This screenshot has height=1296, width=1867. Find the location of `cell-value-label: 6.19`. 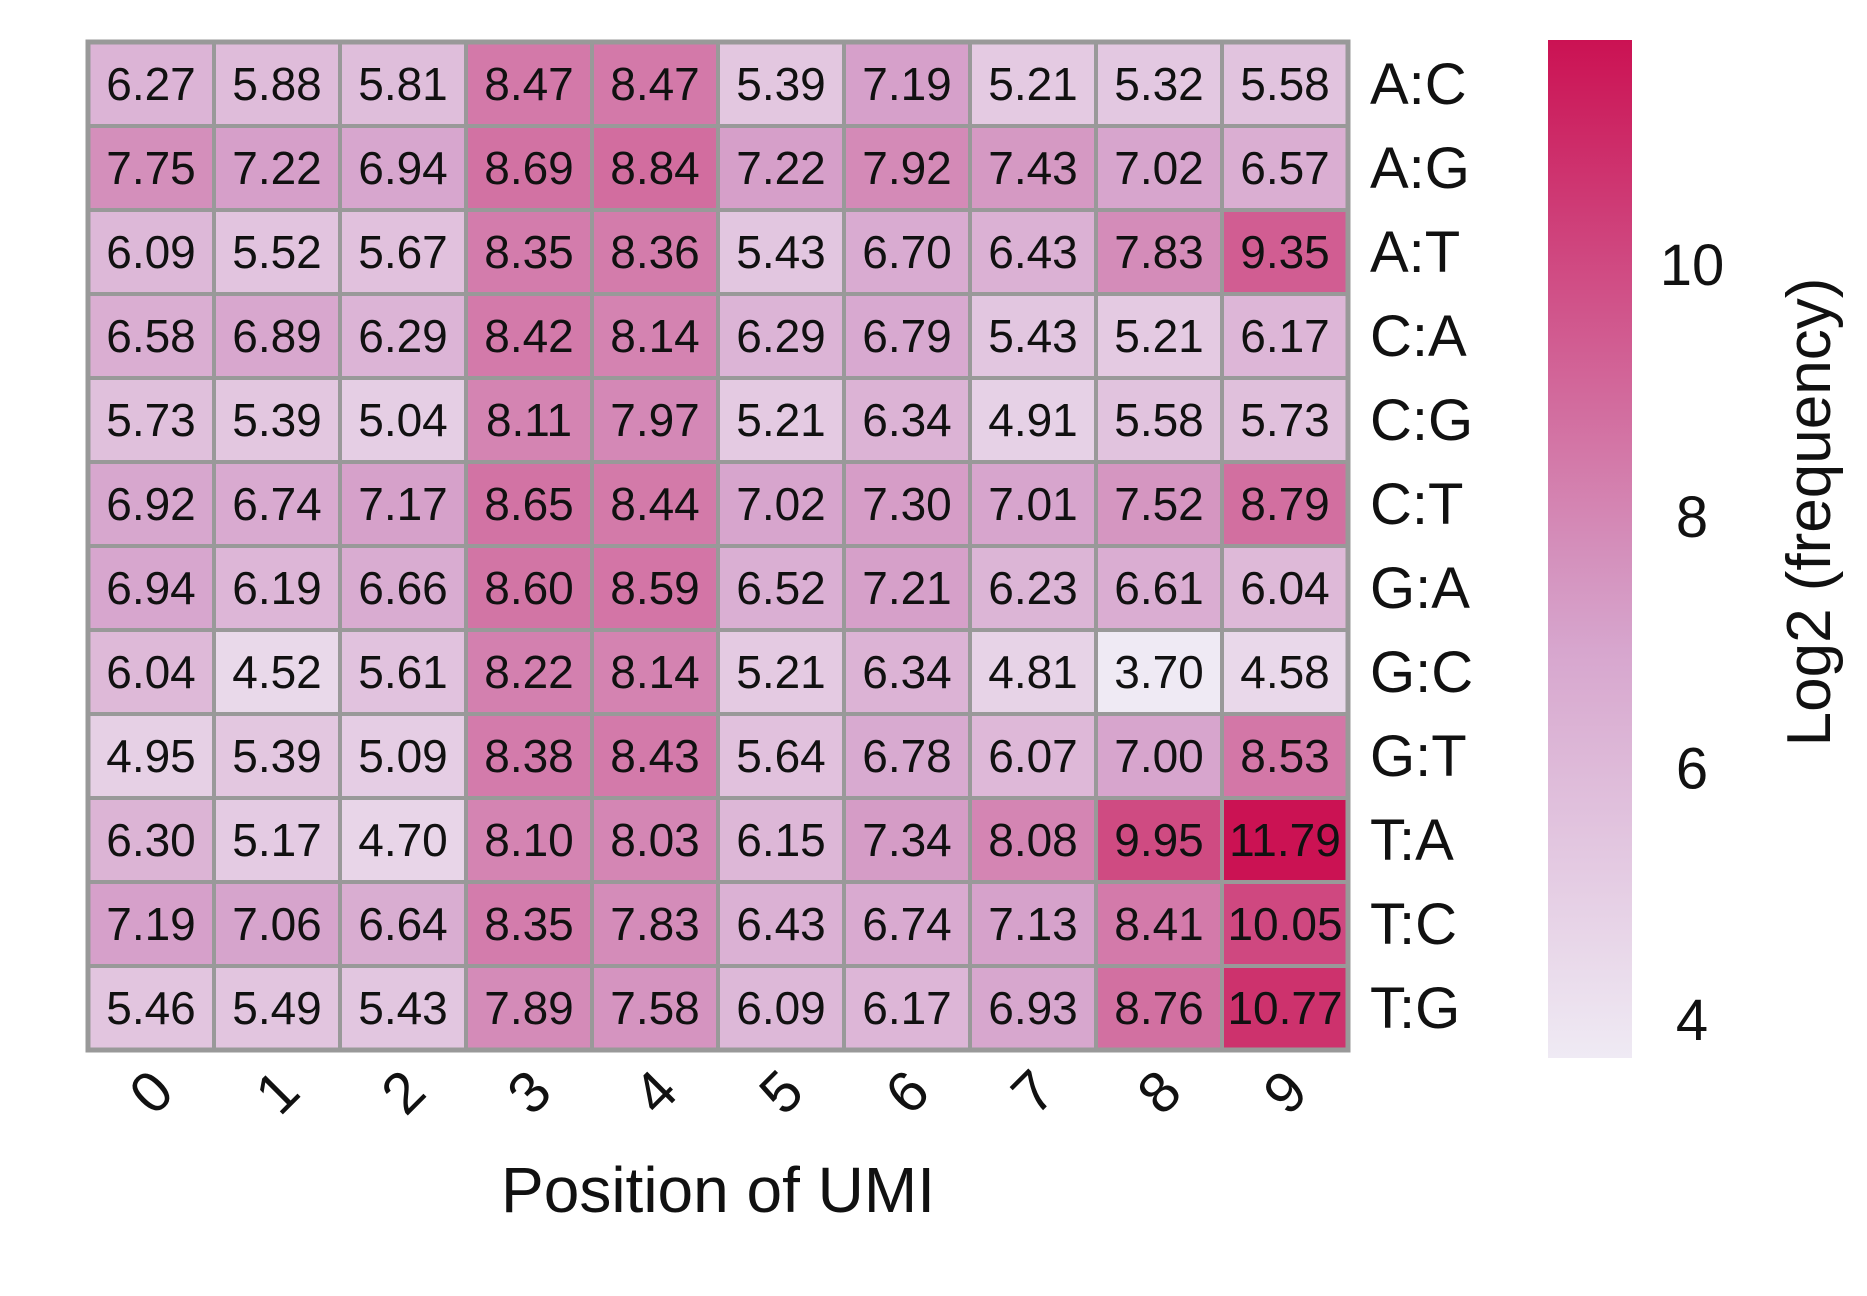

cell-value-label: 6.19 is located at coordinates (277, 588).